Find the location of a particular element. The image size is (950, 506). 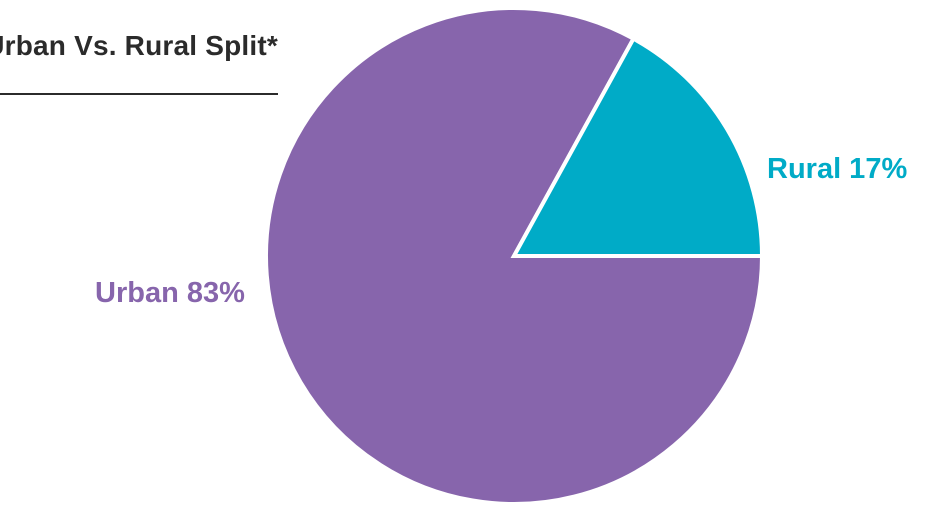

urban-slice-label: Urban 83% is located at coordinates (170, 293).